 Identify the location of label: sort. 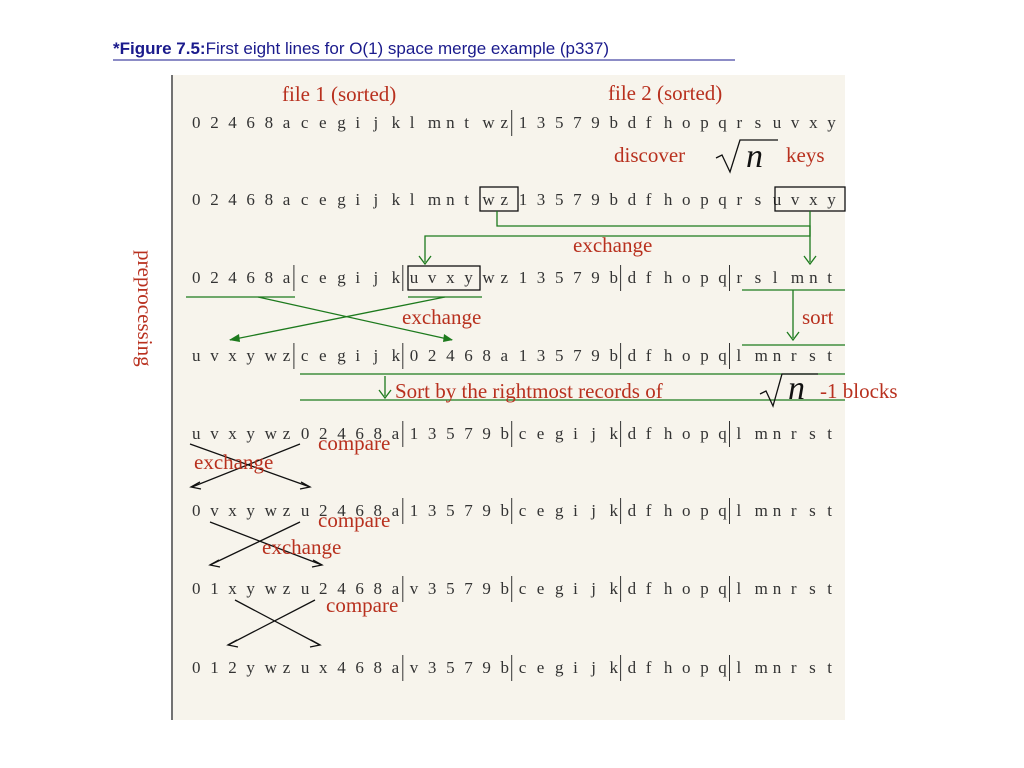
(818, 317).